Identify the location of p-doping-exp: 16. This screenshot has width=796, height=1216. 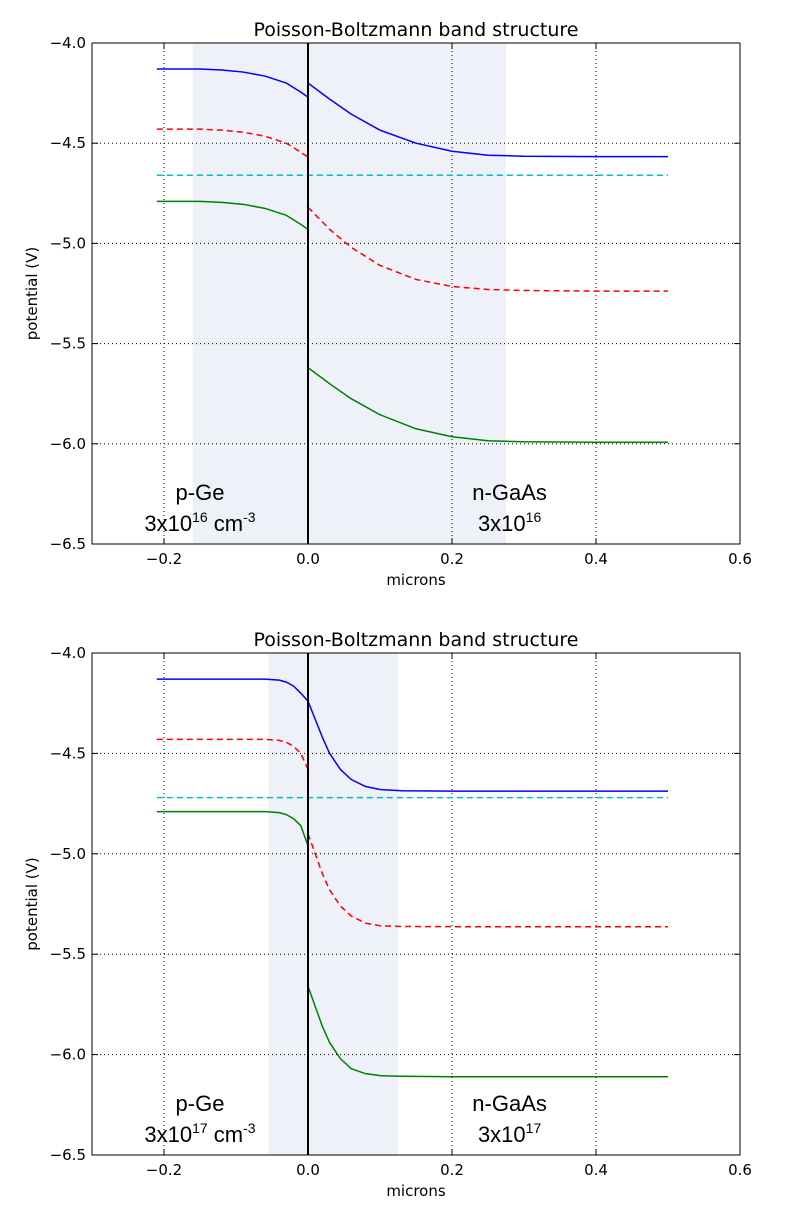
(200, 517).